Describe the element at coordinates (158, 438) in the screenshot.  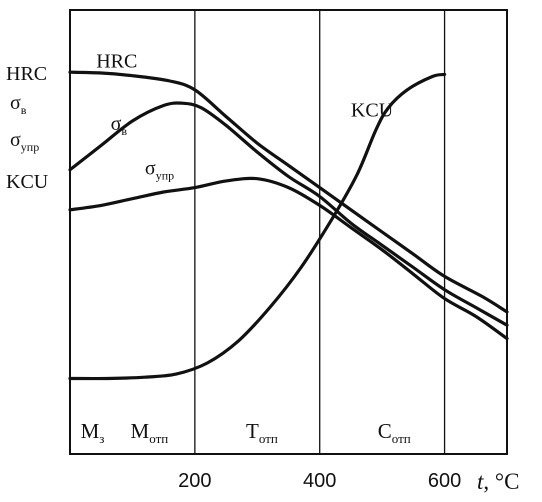
I see `zone-label-2-subscript: отп` at that location.